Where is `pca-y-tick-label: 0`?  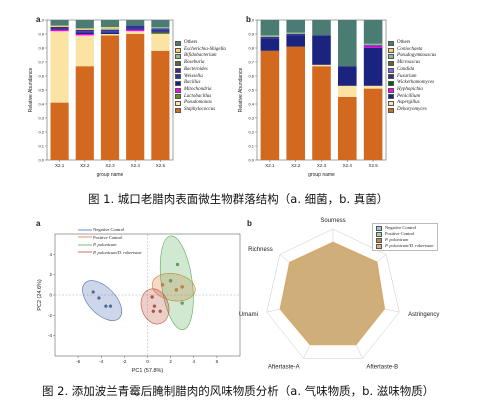
pca-y-tick-label: 0 is located at coordinates (50, 295).